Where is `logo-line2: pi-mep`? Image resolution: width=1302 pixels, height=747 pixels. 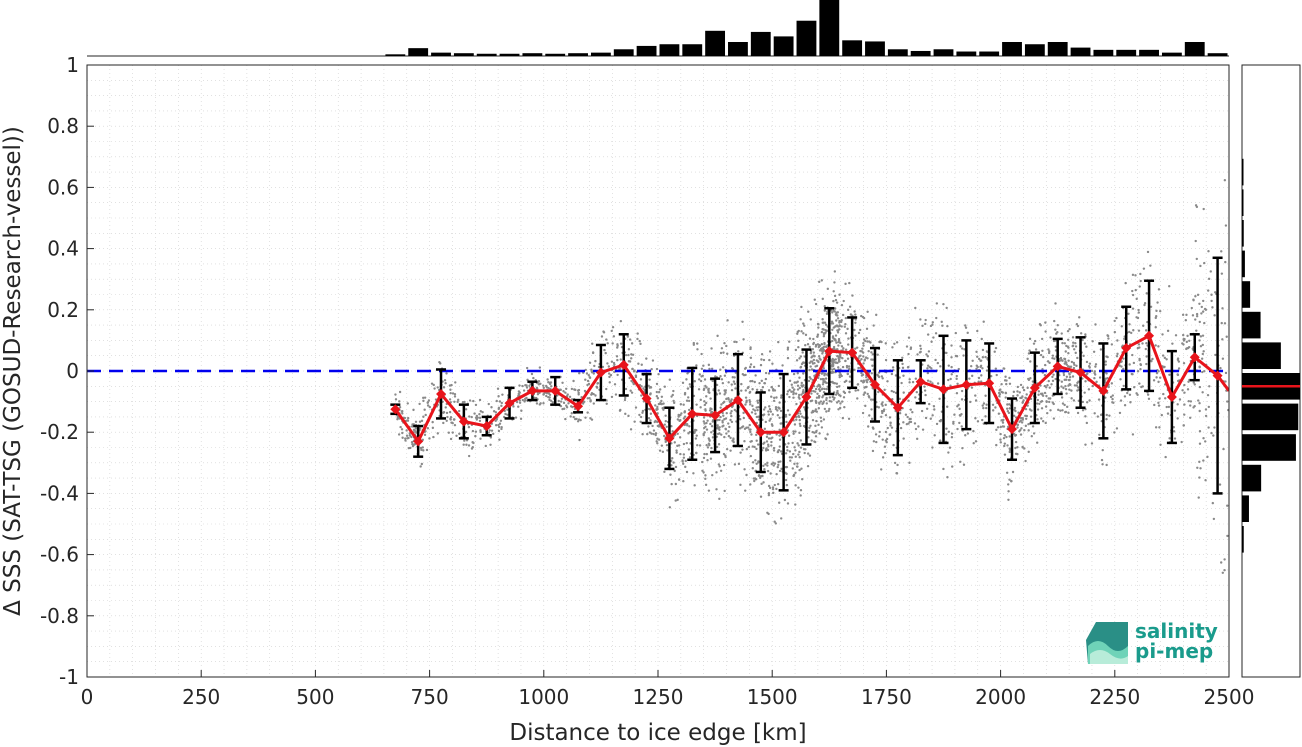
logo-line2: pi-mep is located at coordinates (1174, 651).